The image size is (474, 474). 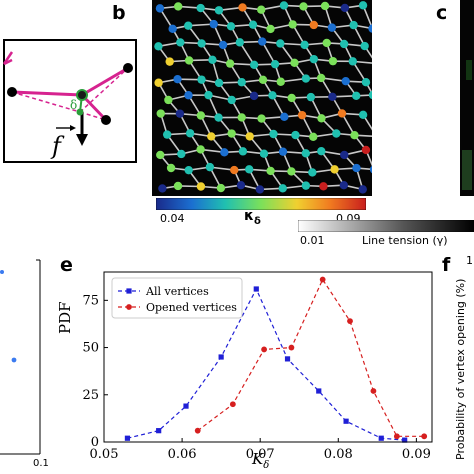 I want to click on line-tension-colorbar-fill, so click(x=386, y=226).